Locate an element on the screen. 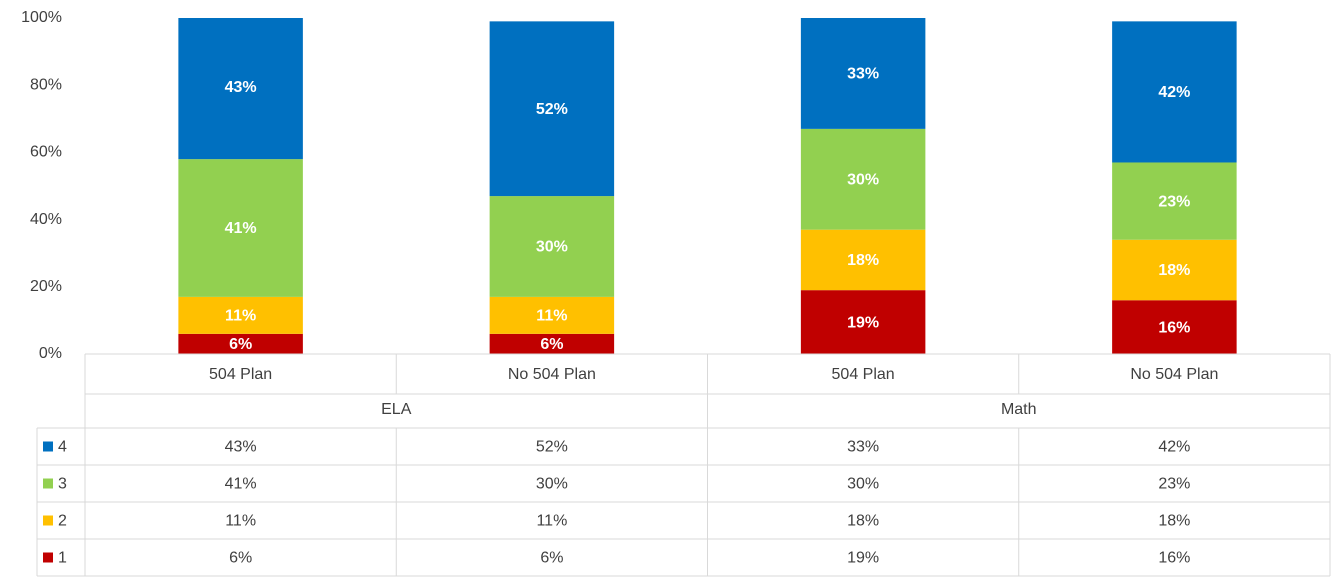 The width and height of the screenshot is (1333, 578). table-cell: 33% is located at coordinates (863, 447).